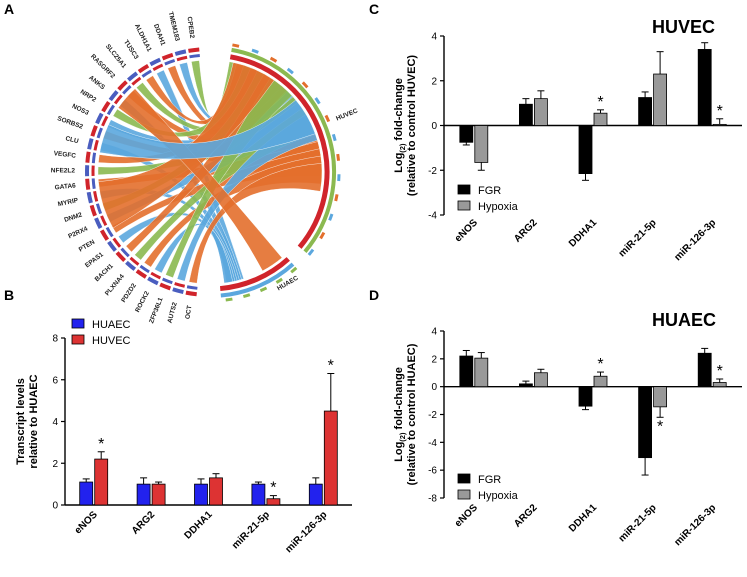 The height and width of the screenshot is (577, 747). What do you see at coordinates (34, 421) in the screenshot?
I see `y-label-line: relative to HUAEC` at bounding box center [34, 421].